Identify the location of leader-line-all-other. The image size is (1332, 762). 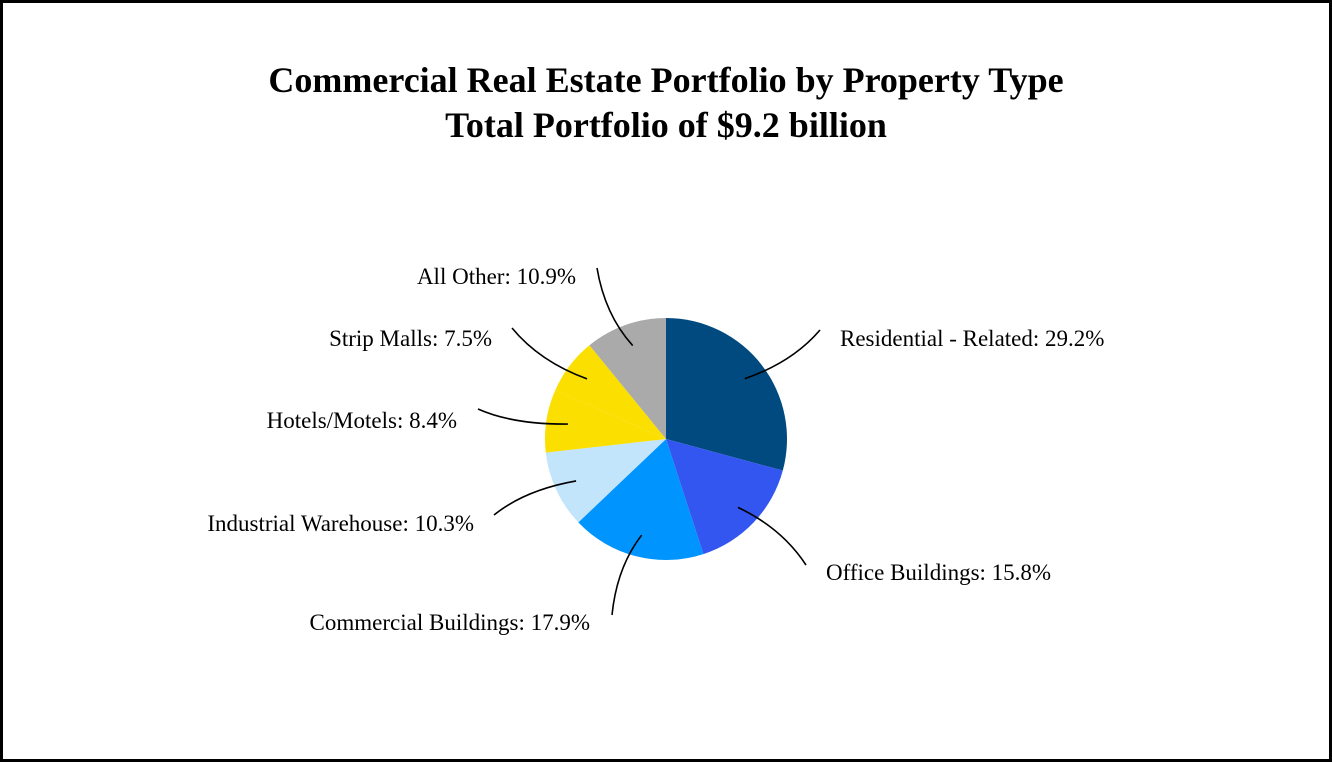
(615, 307).